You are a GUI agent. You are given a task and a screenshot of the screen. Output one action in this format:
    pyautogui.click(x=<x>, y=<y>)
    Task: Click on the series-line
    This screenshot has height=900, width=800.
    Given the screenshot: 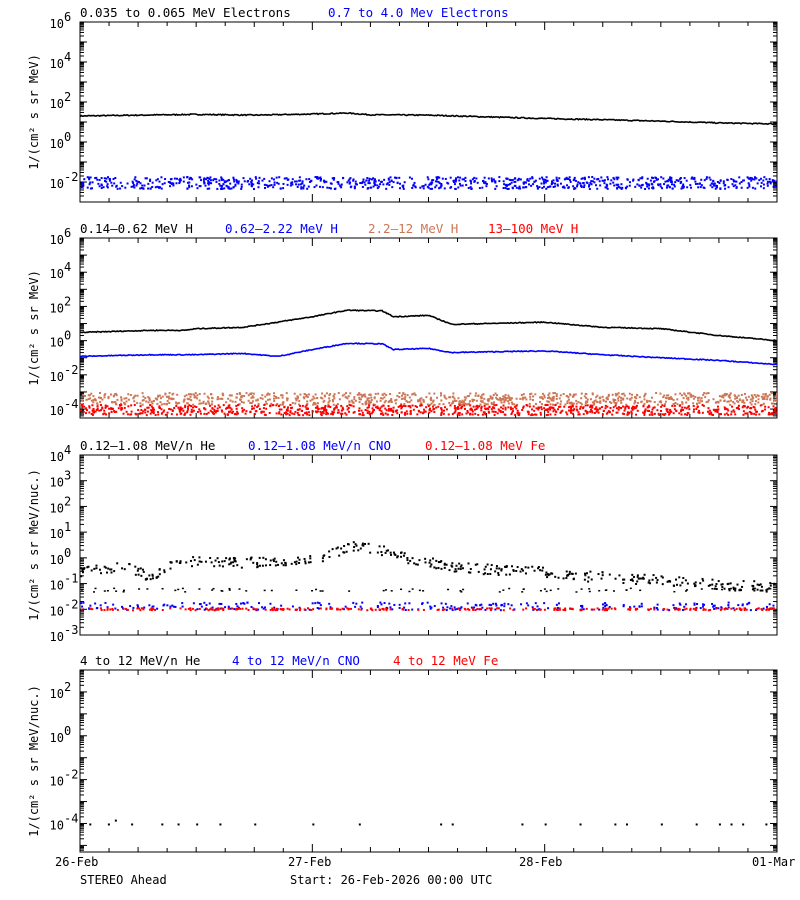 What is the action you would take?
    pyautogui.click(x=428, y=118)
    